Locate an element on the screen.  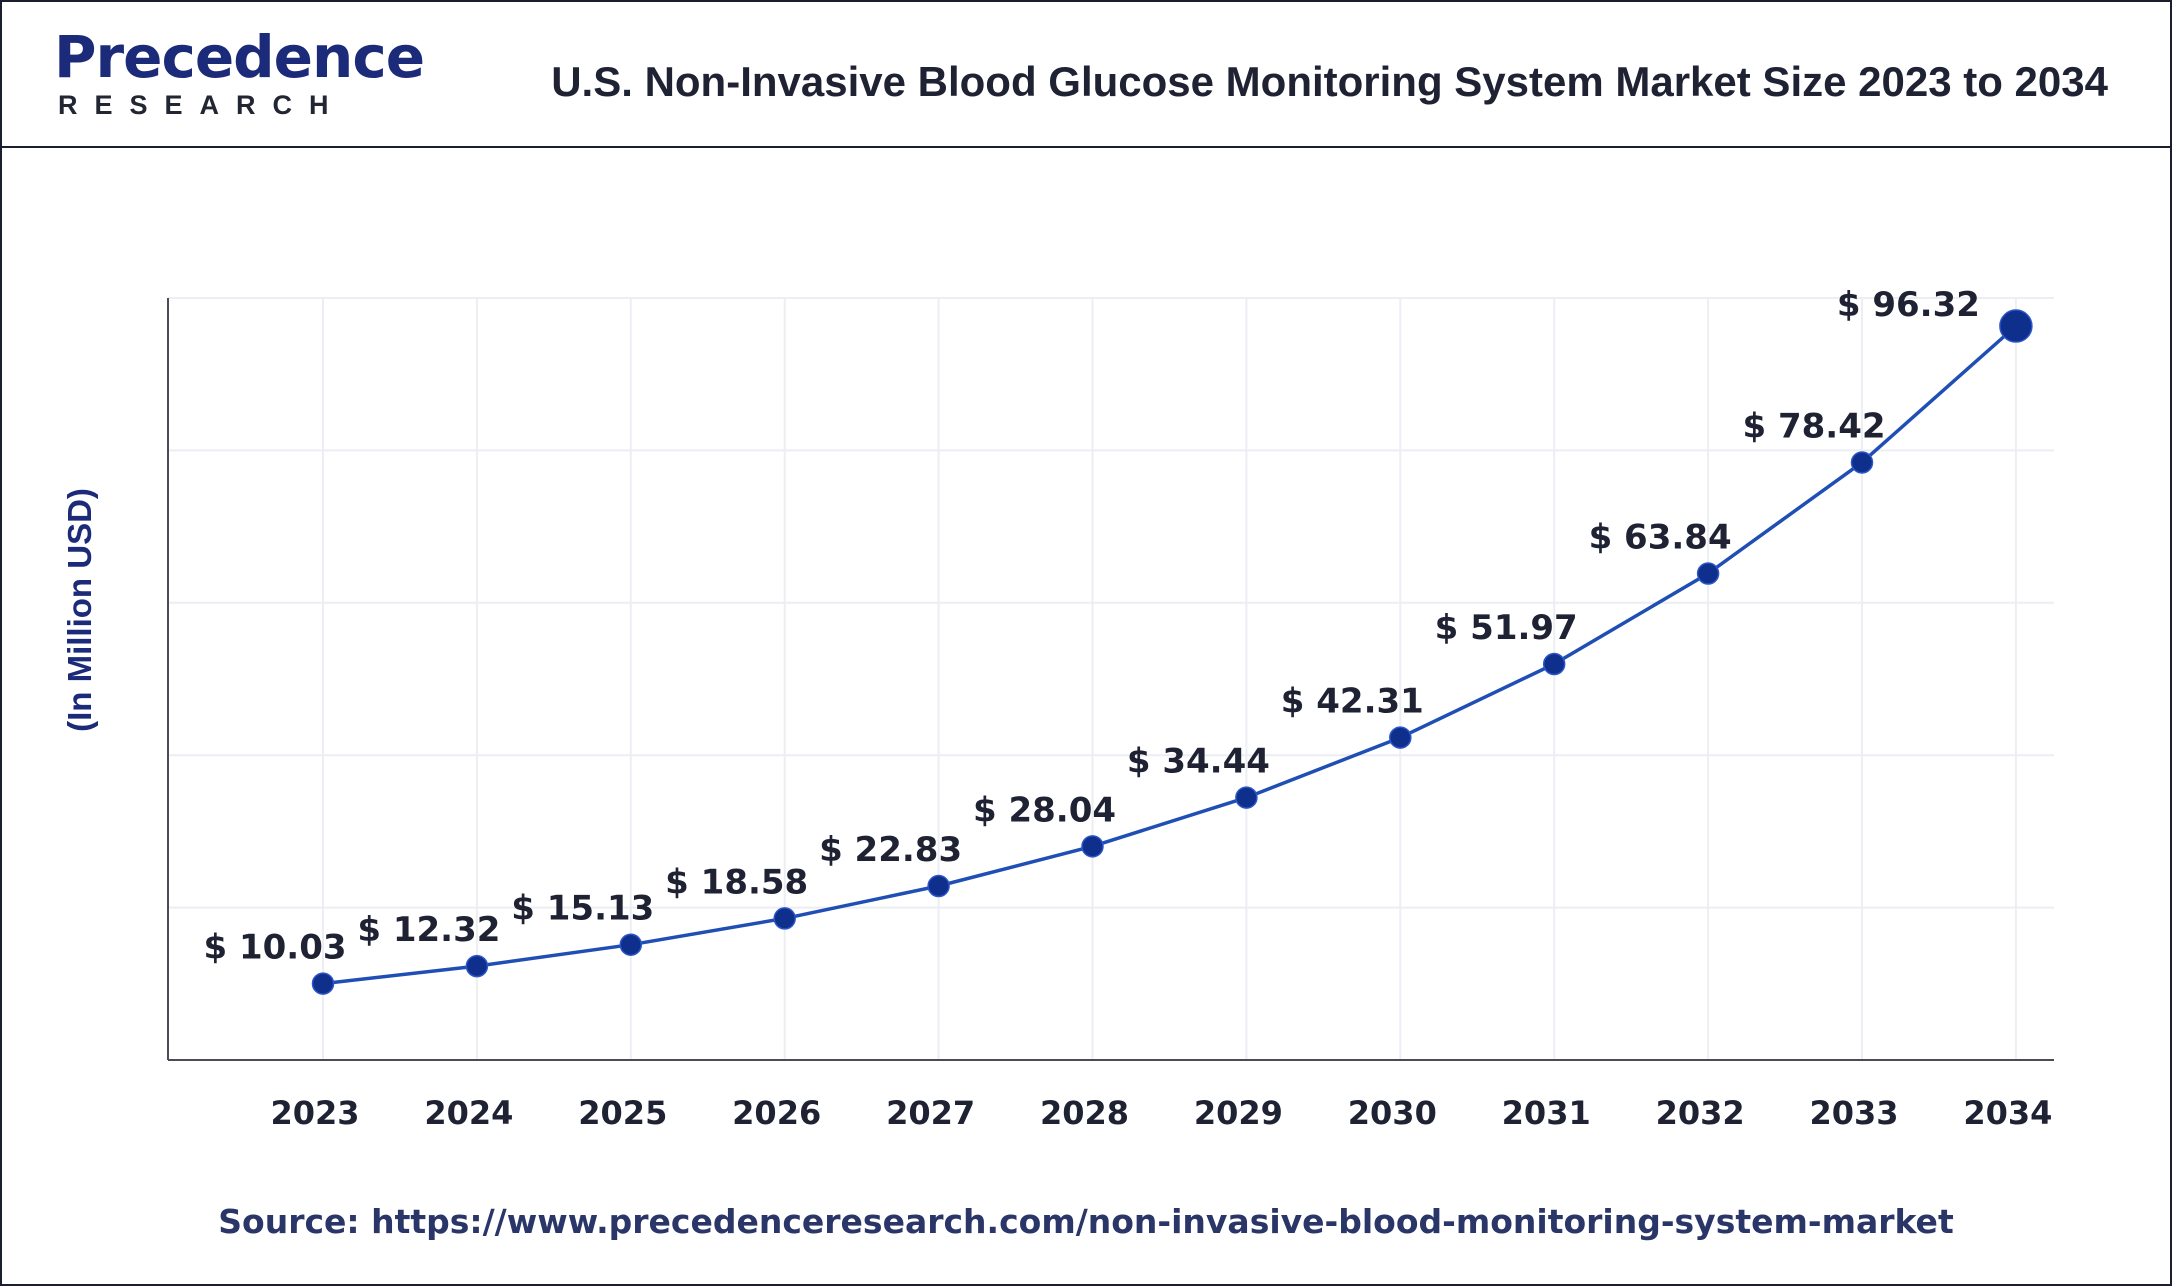
x-tick-label: 2034 is located at coordinates (2007, 1113).